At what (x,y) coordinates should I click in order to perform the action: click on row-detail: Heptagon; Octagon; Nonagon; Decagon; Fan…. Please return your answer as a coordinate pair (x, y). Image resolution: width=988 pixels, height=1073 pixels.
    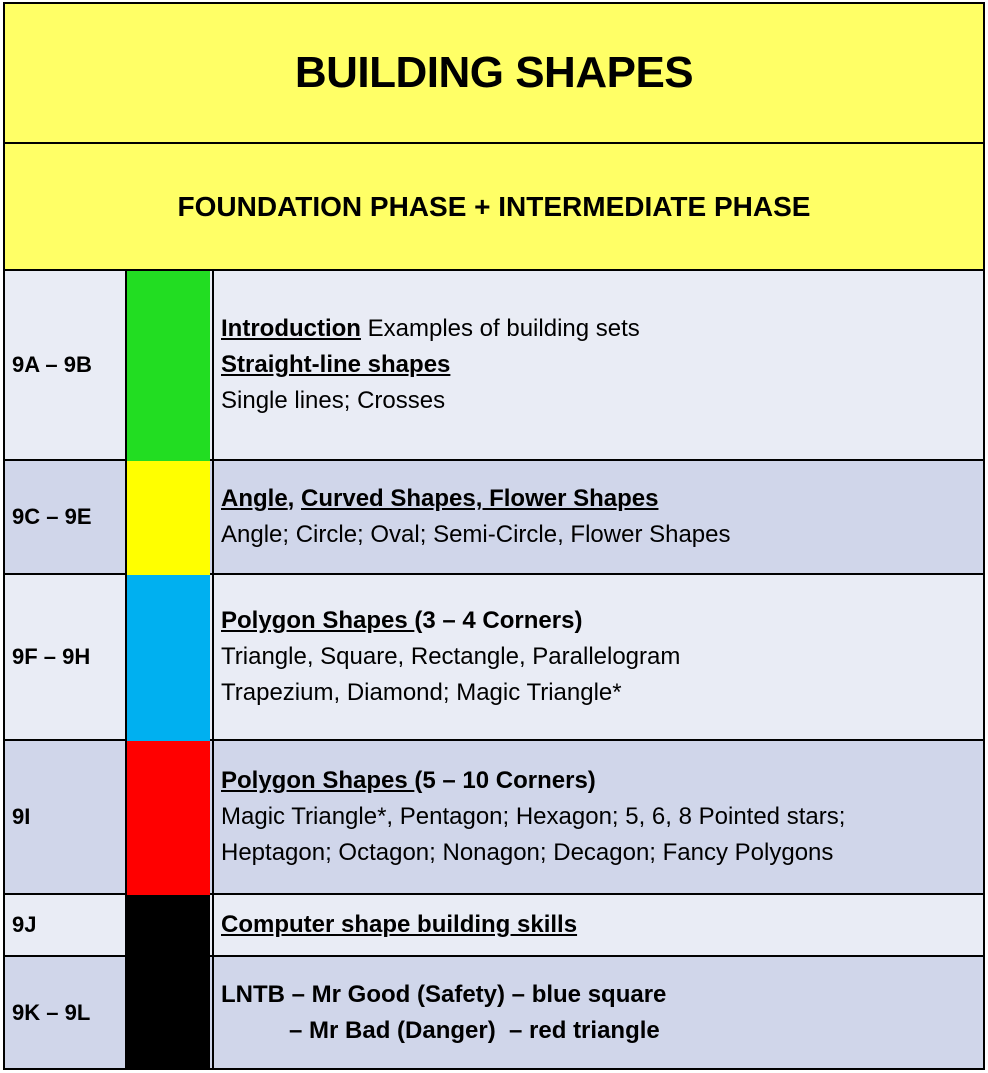
    Looking at the image, I should click on (527, 852).